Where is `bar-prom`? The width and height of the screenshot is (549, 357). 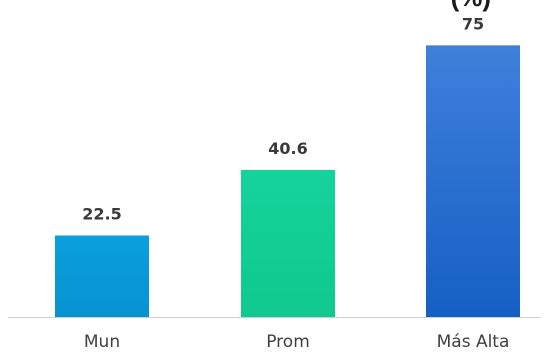
bar-prom is located at coordinates (288, 243).